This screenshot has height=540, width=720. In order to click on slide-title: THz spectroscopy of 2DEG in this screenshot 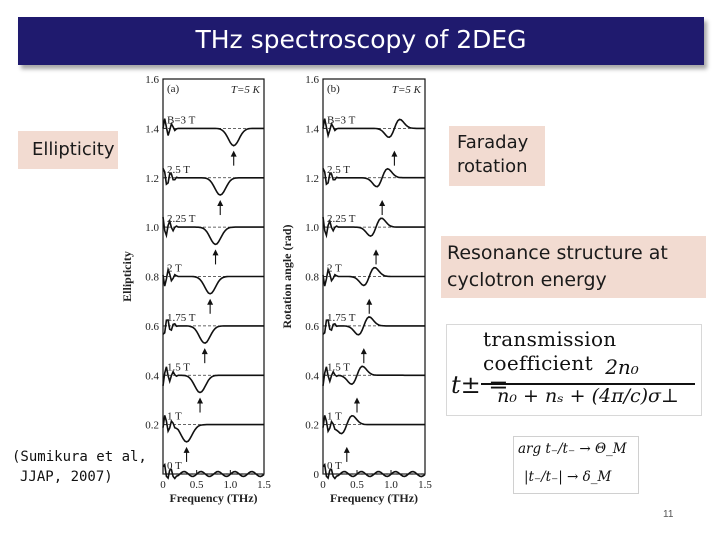, I will do `click(361, 39)`.